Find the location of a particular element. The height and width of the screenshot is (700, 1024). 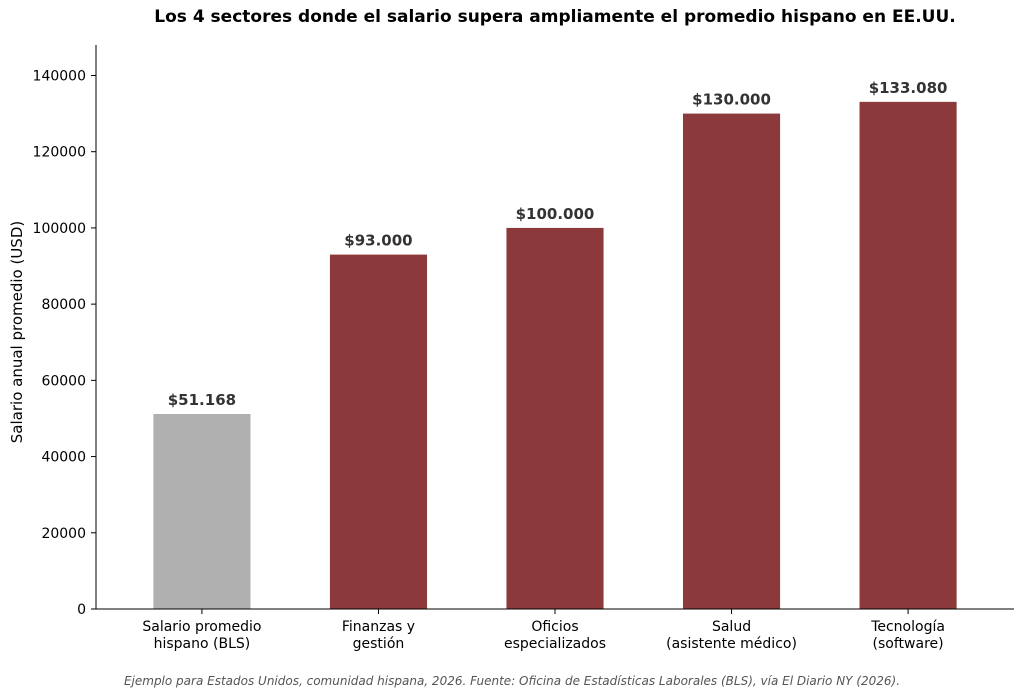

bar-value-label: $133.080 is located at coordinates (908, 88).